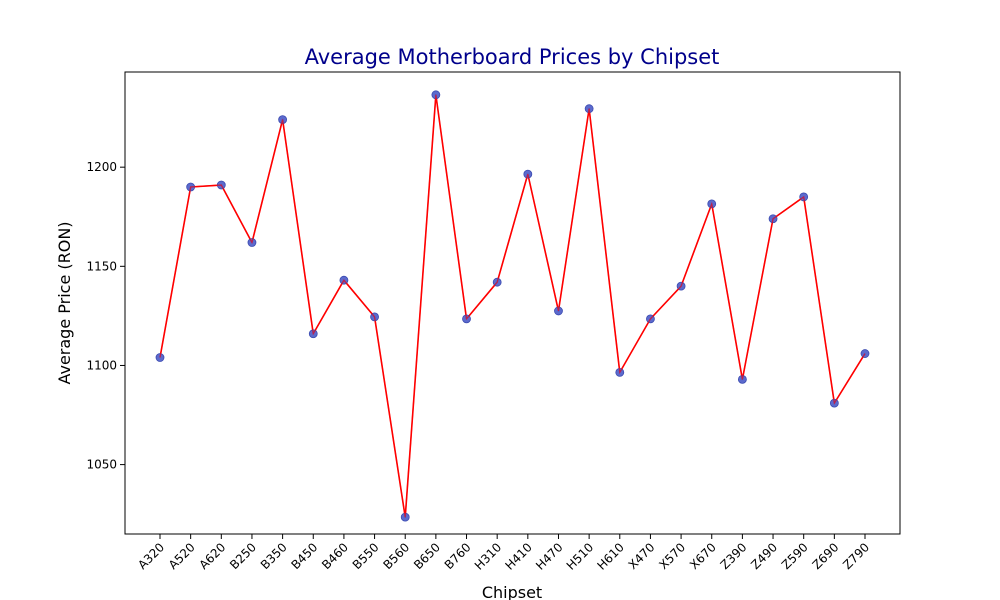  I want to click on x-tick-label: A320, so click(151, 556).